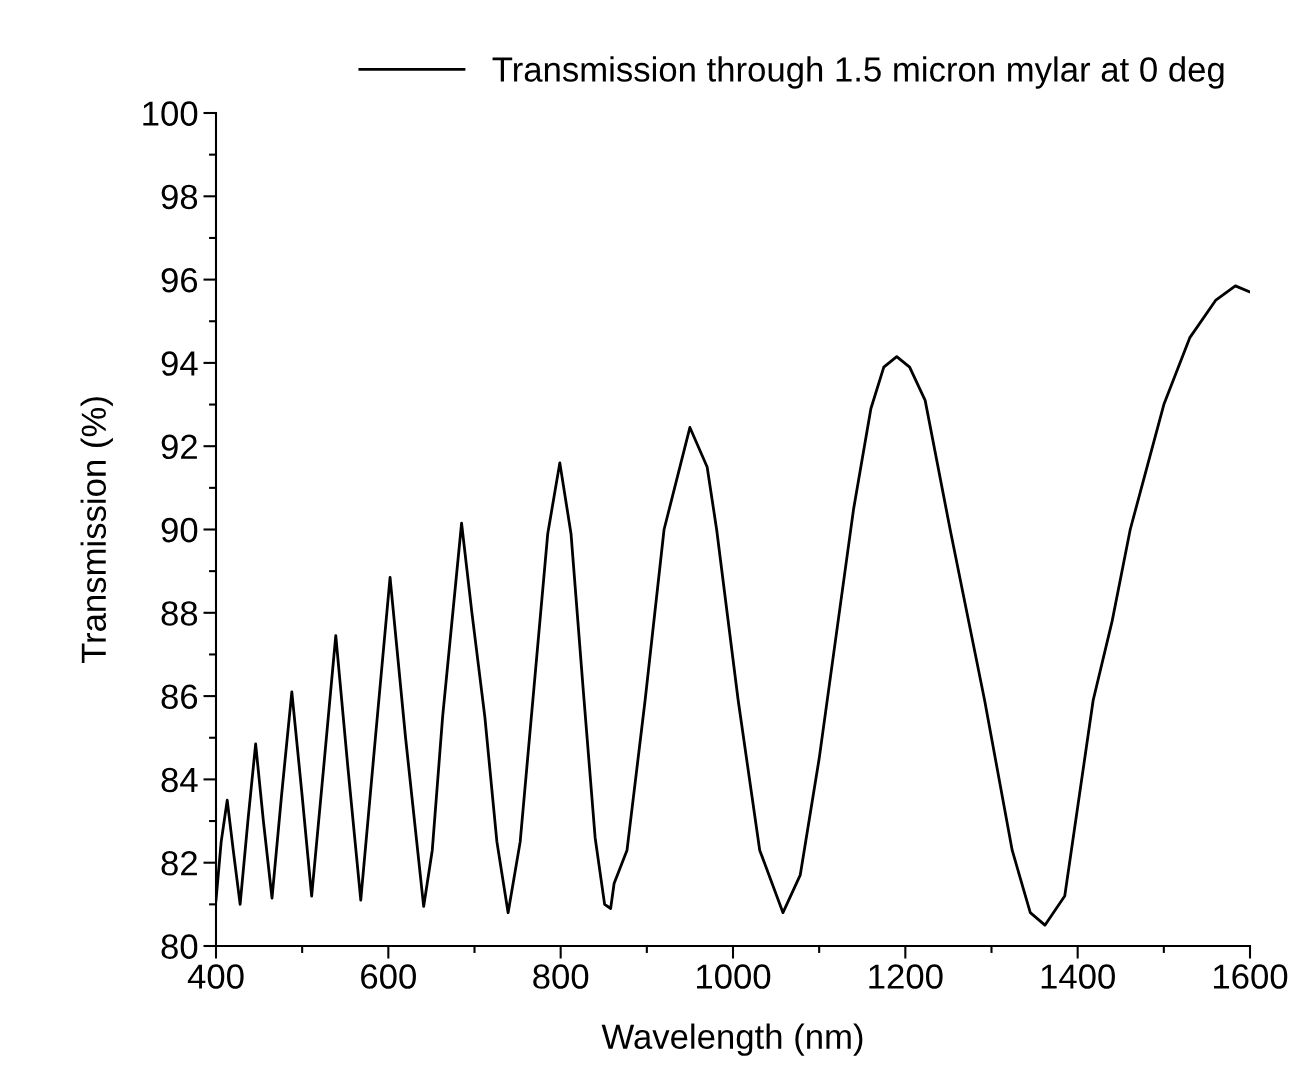 Image resolution: width=1297 pixels, height=1080 pixels. What do you see at coordinates (906, 976) in the screenshot?
I see `x-tick-label: 1200` at bounding box center [906, 976].